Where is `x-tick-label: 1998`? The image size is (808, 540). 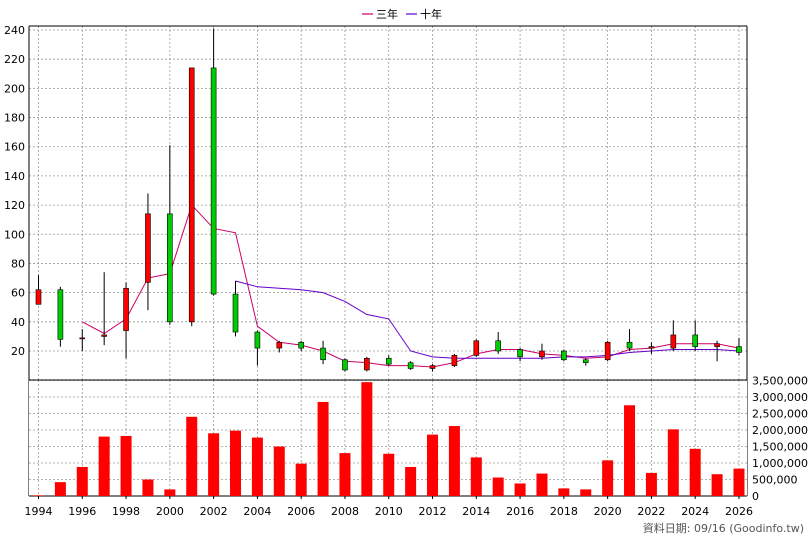 x-tick-label: 1998 is located at coordinates (126, 511).